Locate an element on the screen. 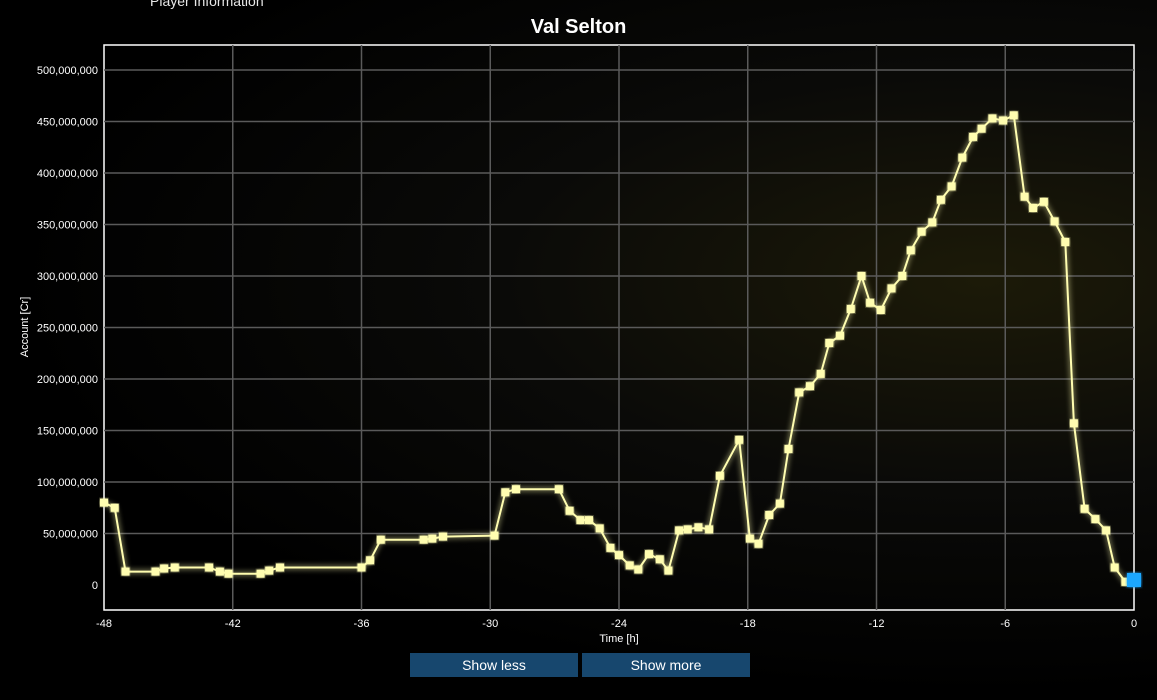  y-tick-label: 300,000,000 is located at coordinates (67, 277).